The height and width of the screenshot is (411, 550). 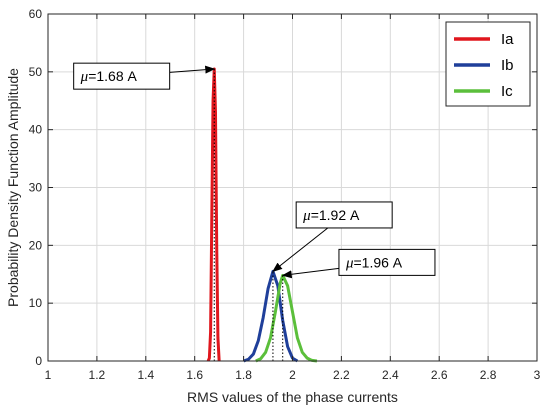 What do you see at coordinates (36, 130) in the screenshot?
I see `y-tick-label: 40` at bounding box center [36, 130].